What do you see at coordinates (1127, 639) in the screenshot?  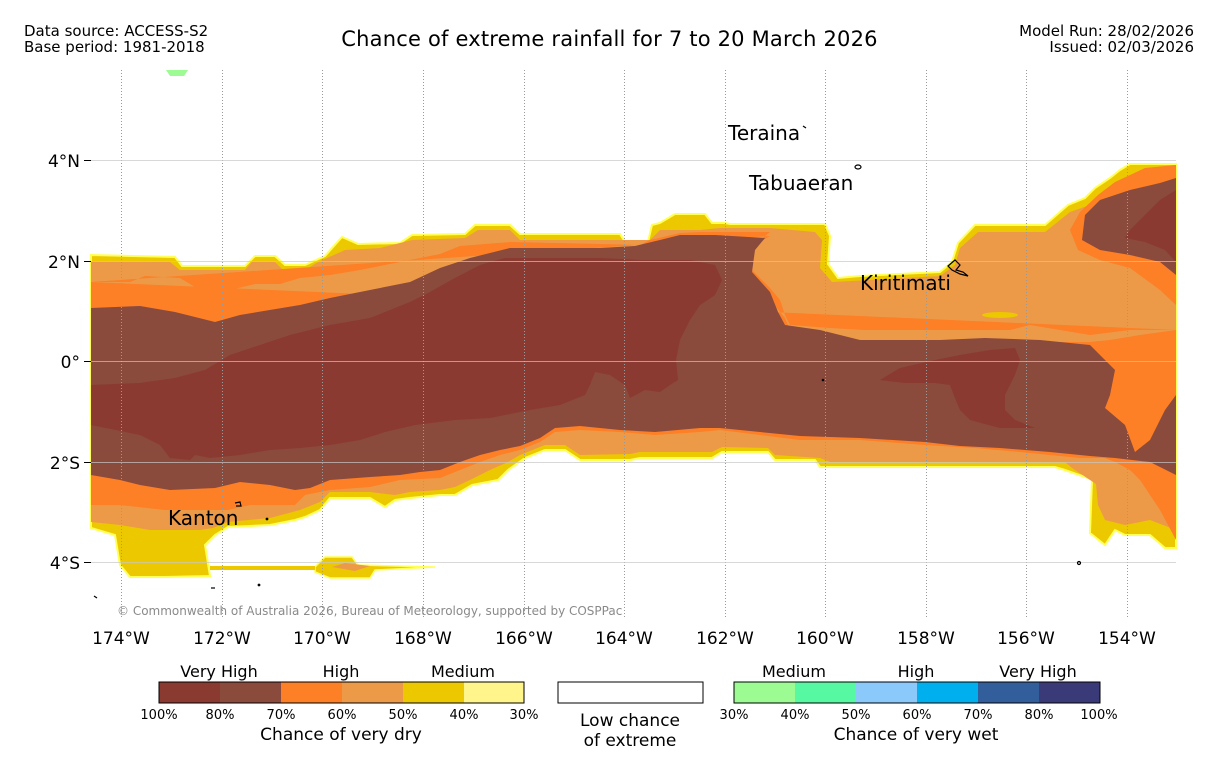 I see `lon-label: 154°W` at bounding box center [1127, 639].